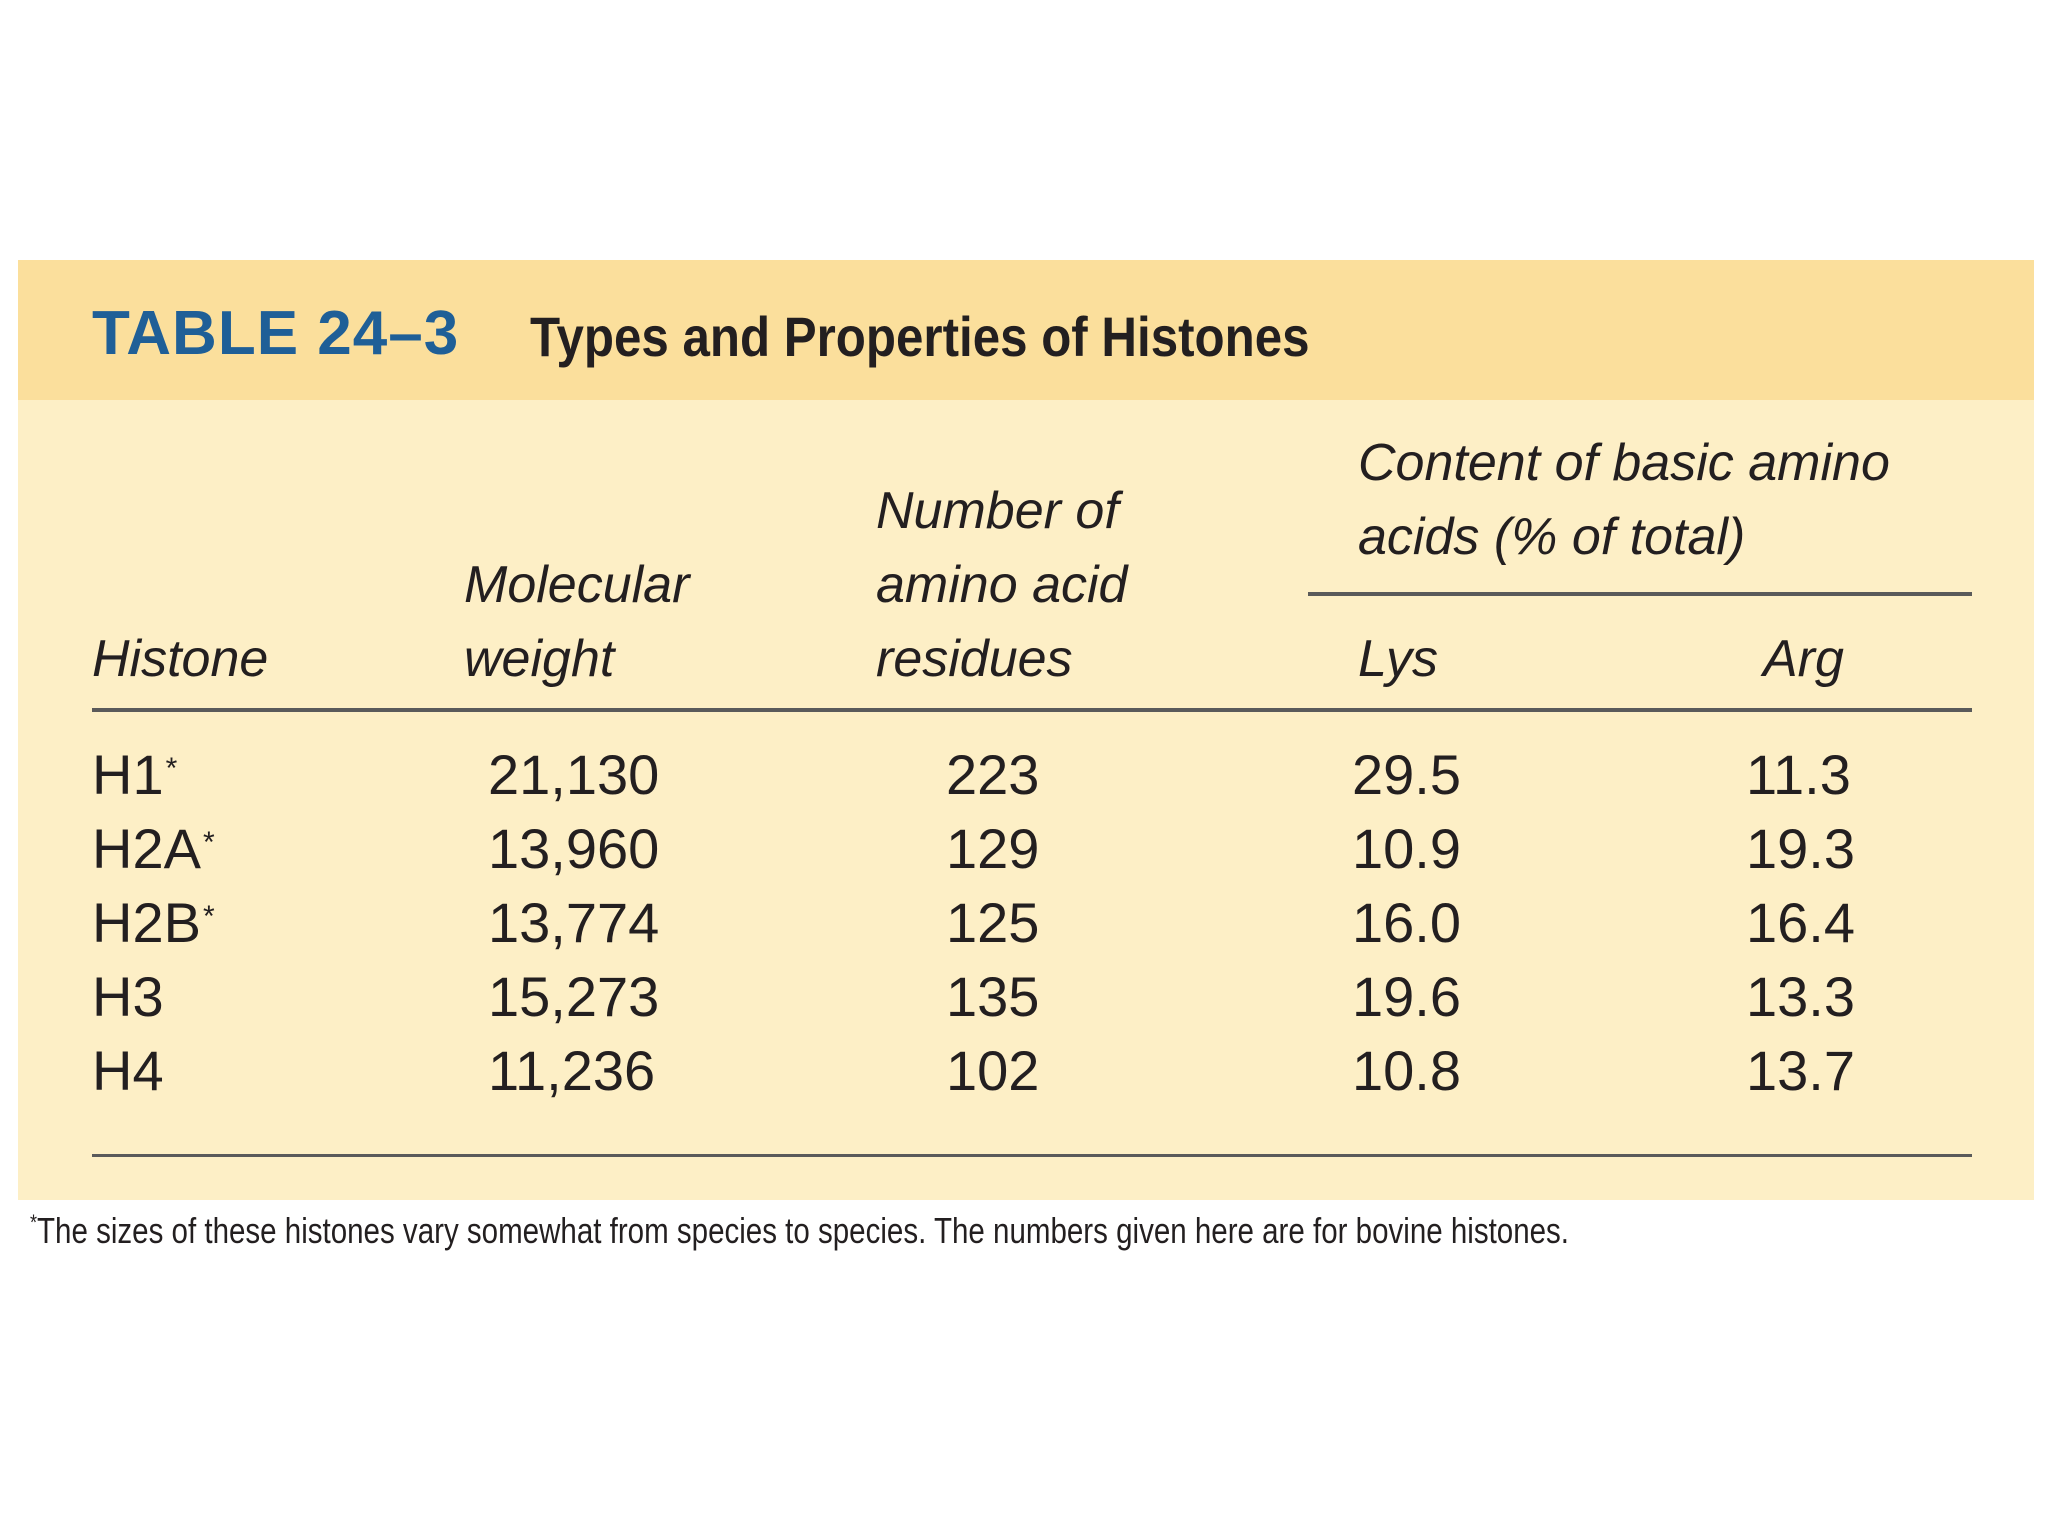  What do you see at coordinates (1624, 463) in the screenshot?
I see `header-content-line1: Content of basic amino` at bounding box center [1624, 463].